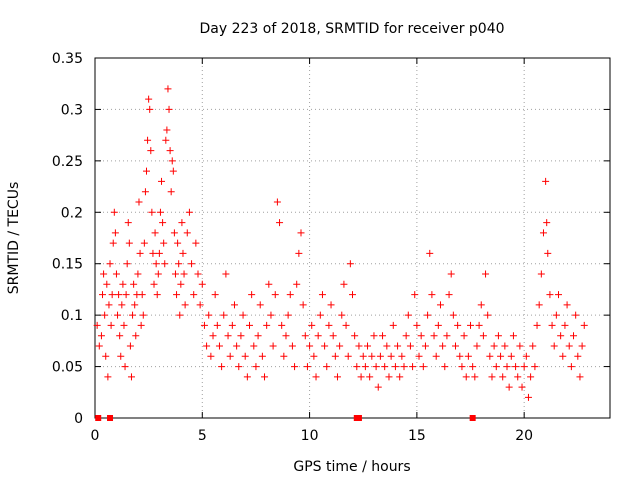 The height and width of the screenshot is (480, 640). Describe the element at coordinates (72, 316) in the screenshot. I see `y-tick-label: 0.1` at that location.